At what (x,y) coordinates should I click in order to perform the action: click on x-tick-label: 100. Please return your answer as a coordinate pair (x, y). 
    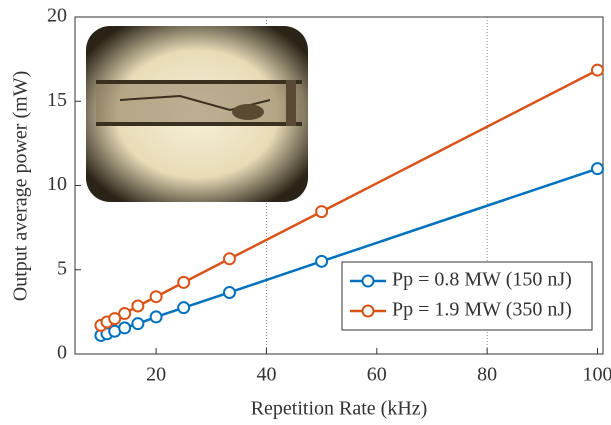
    Looking at the image, I should click on (596, 375).